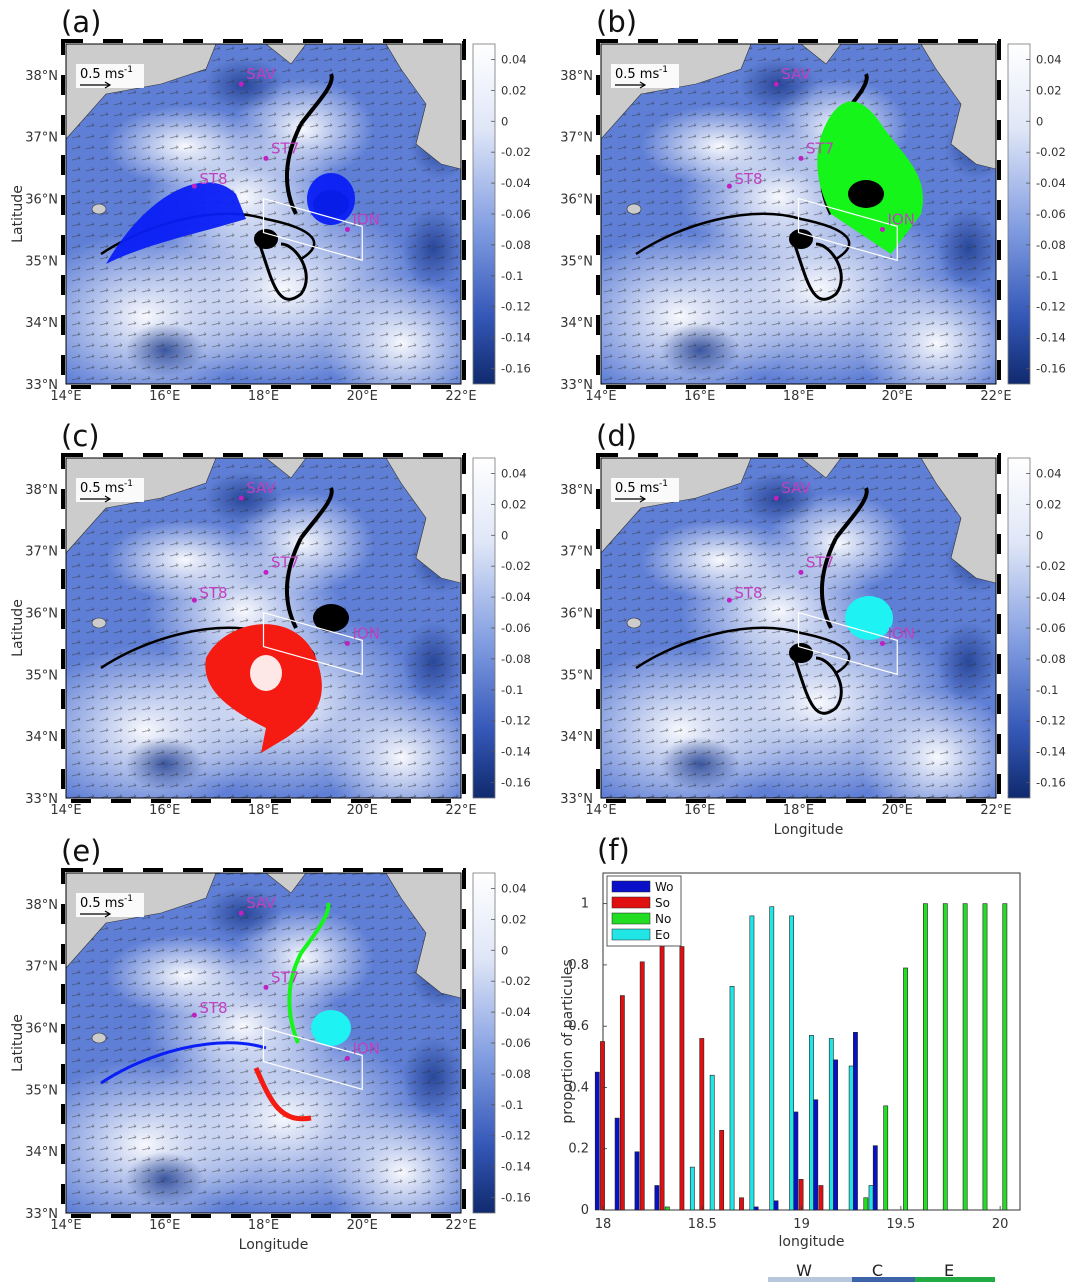 Image resolution: width=1070 pixels, height=1282 pixels. Describe the element at coordinates (662, 935) in the screenshot. I see `legend-label: Eo` at that location.